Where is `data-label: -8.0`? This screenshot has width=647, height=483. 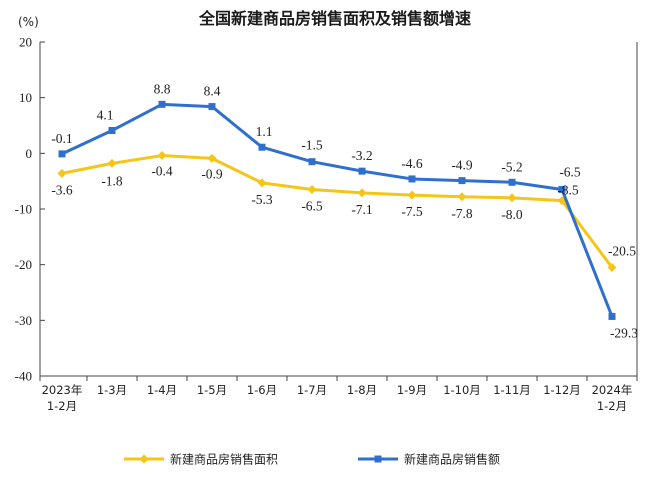 data-label: -8.0 is located at coordinates (512, 214).